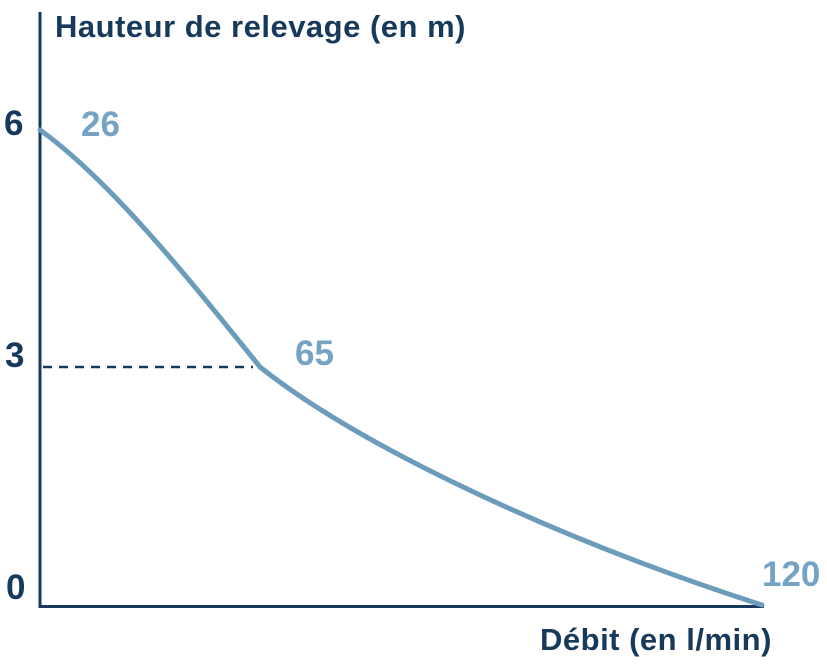  What do you see at coordinates (656, 639) in the screenshot?
I see `x-axis-title: Débit (en l/min)` at bounding box center [656, 639].